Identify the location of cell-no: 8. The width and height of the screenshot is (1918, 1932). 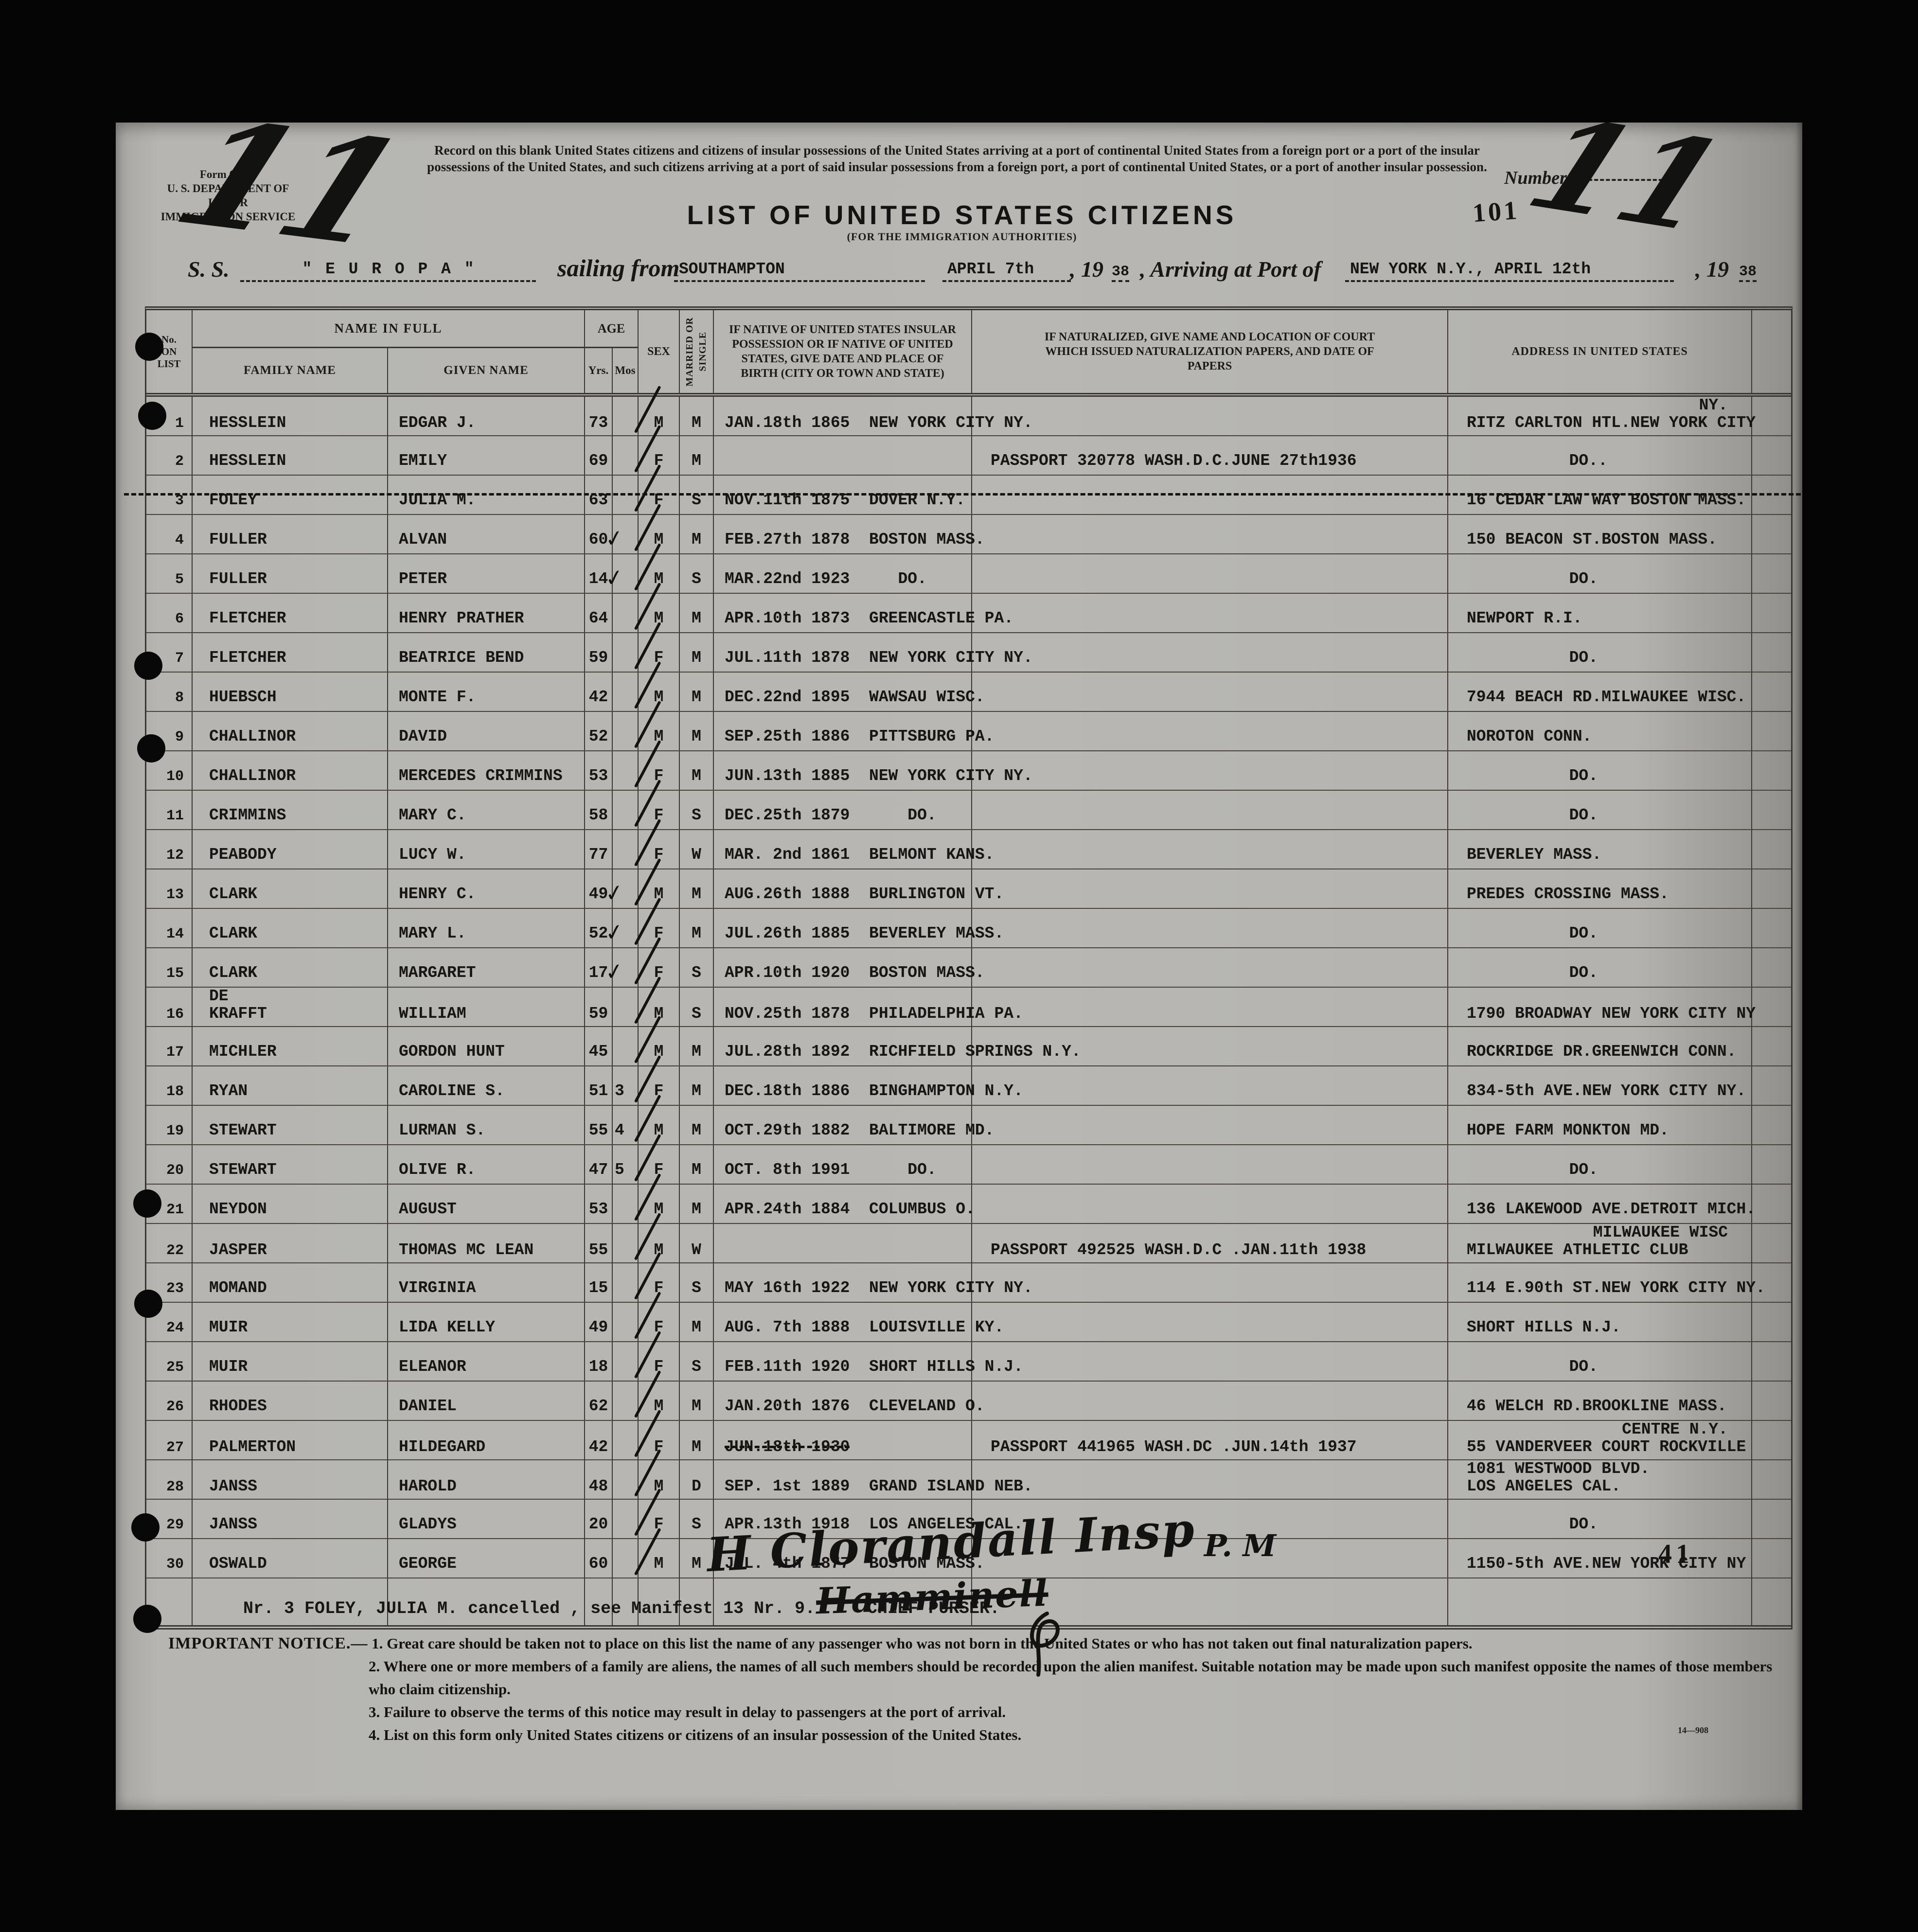
(169, 692).